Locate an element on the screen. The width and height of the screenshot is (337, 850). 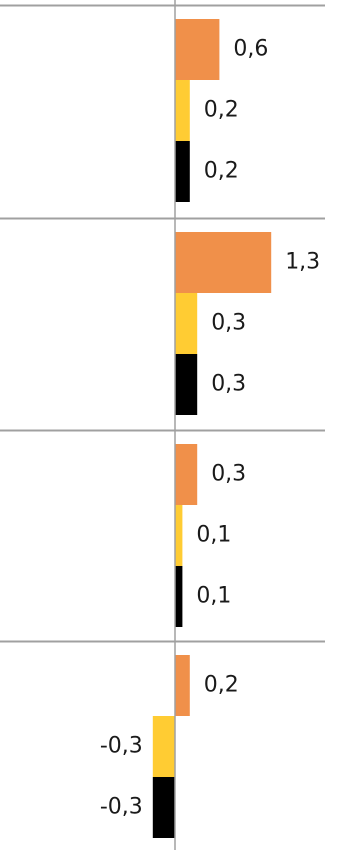
bar-g2-s1 is located at coordinates (223, 262).